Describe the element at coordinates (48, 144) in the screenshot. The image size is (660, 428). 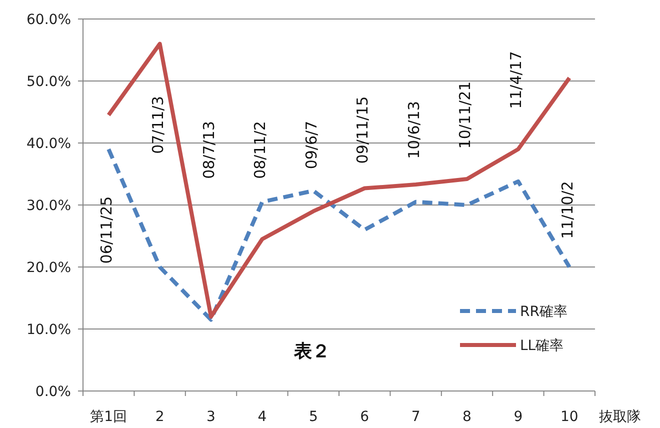
I see `y-tick-label: 40.0%` at that location.